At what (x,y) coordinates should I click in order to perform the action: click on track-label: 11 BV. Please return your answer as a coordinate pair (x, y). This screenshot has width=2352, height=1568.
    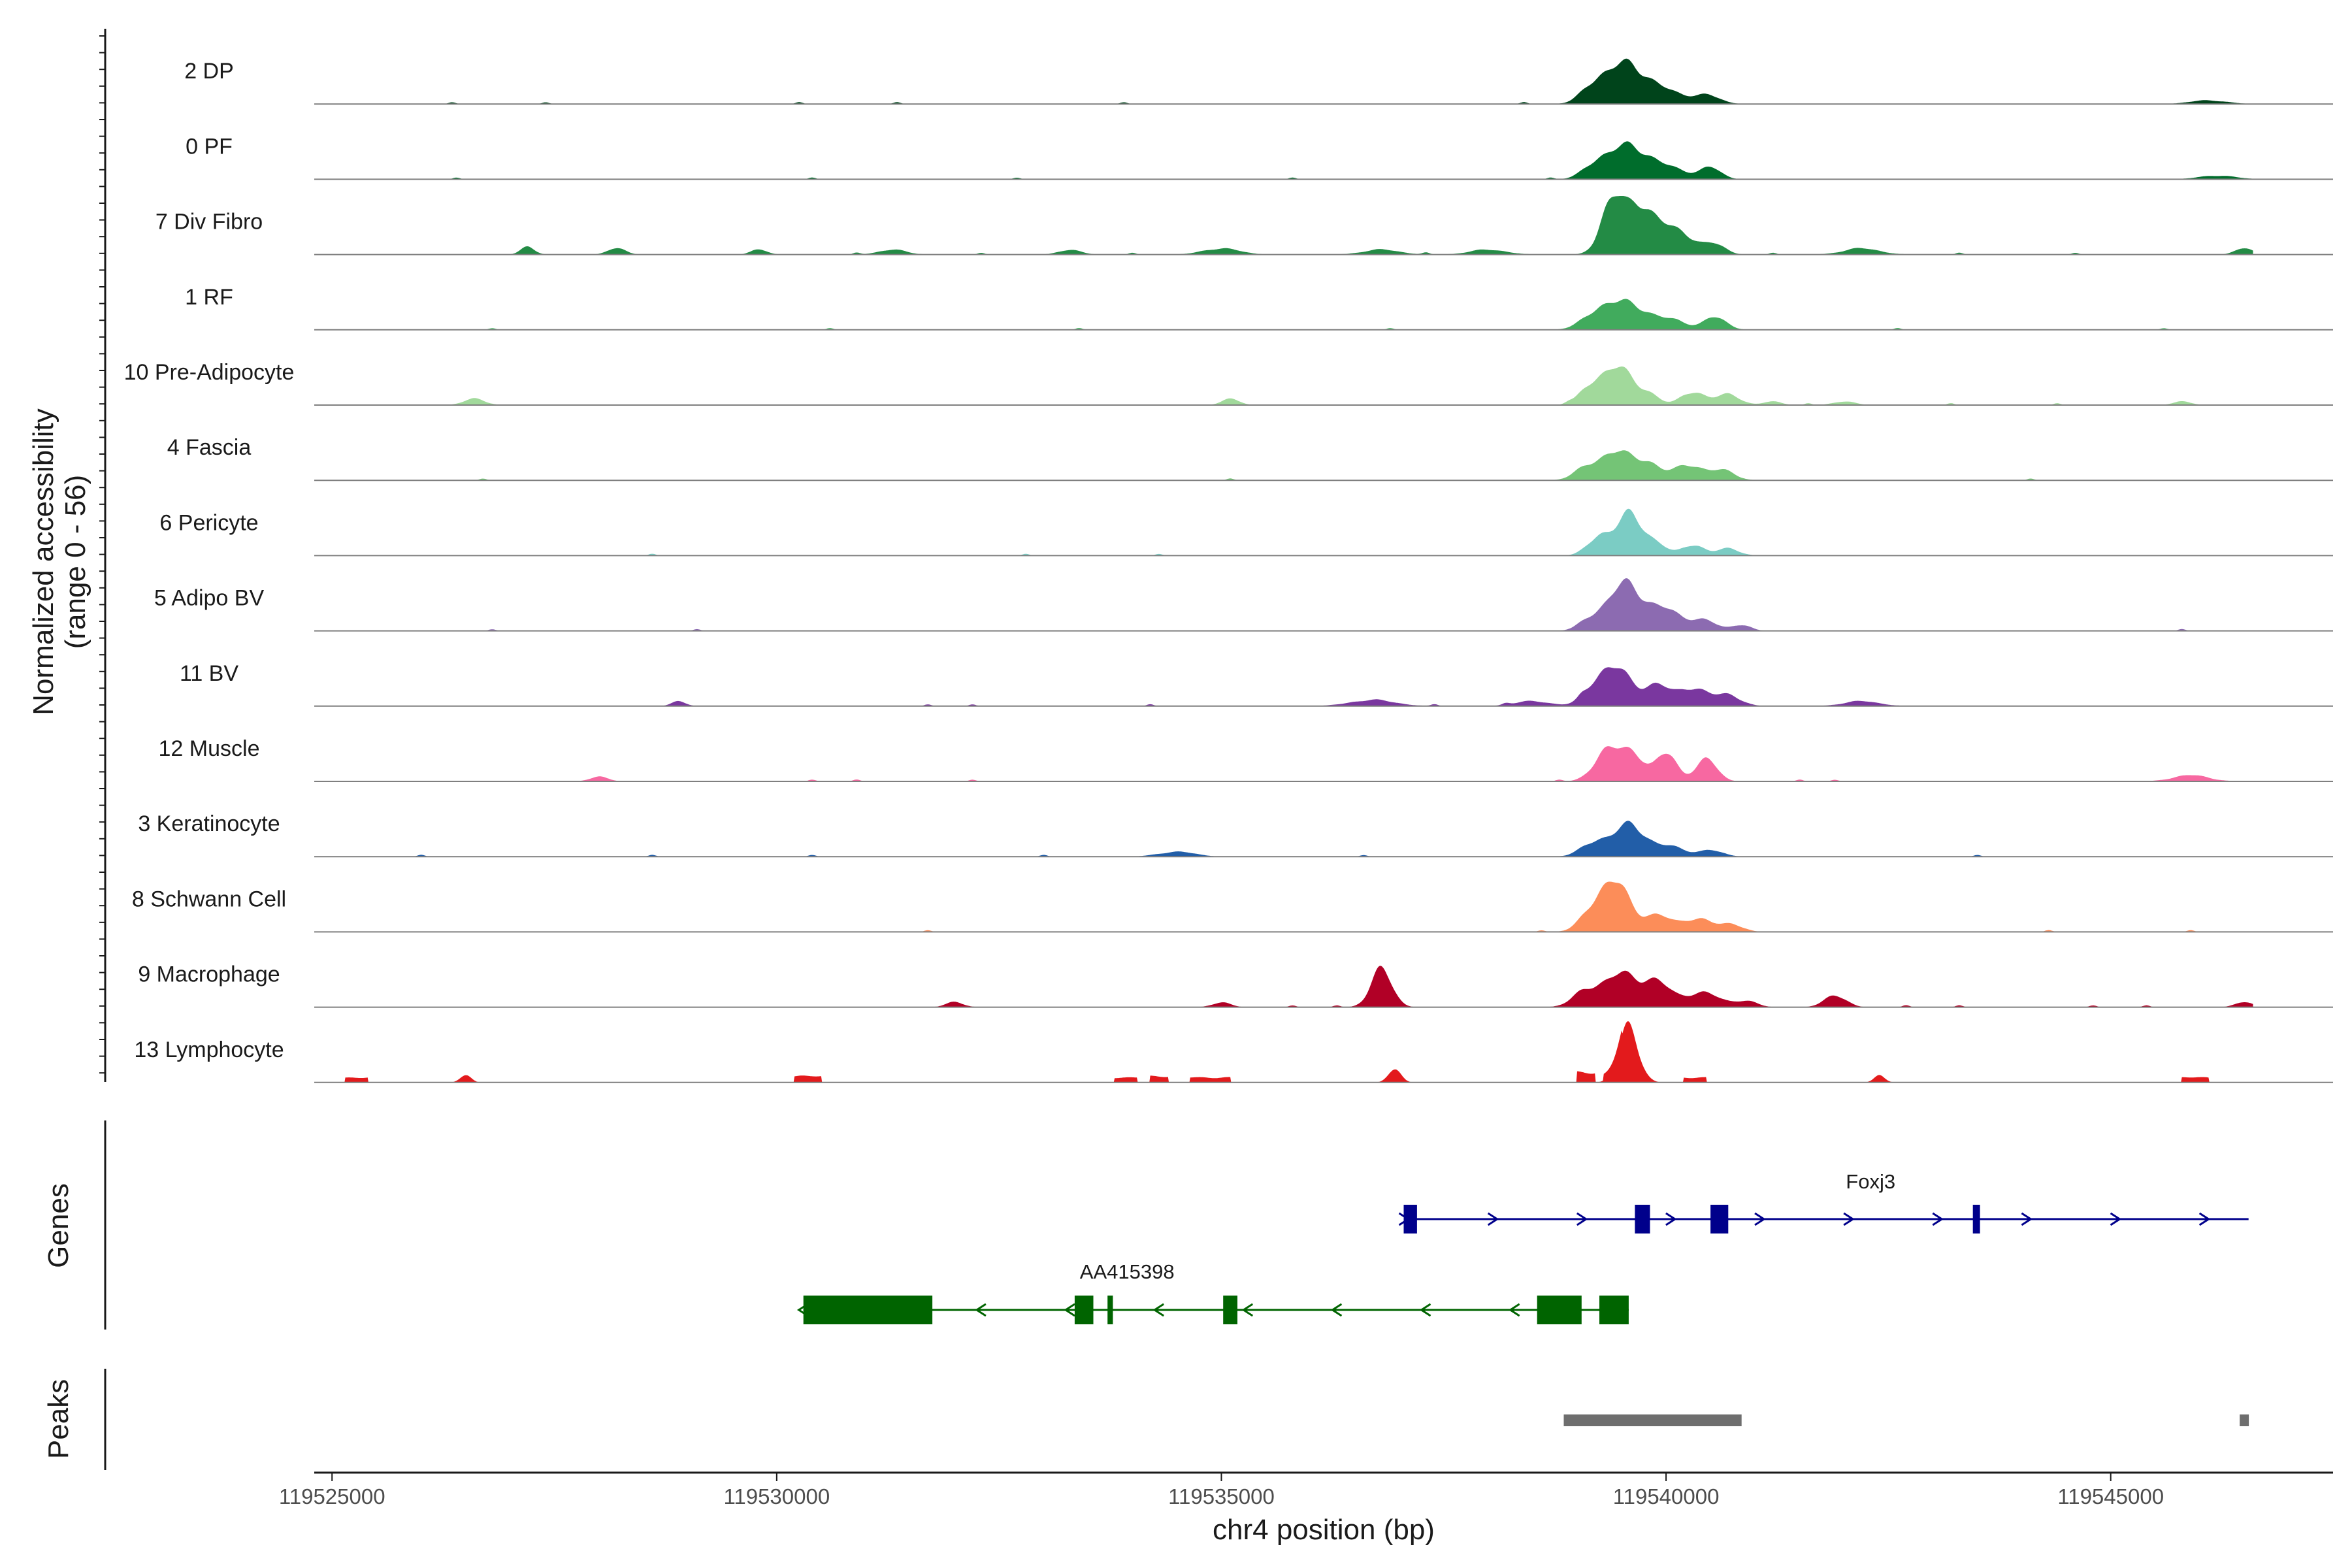
    Looking at the image, I should click on (209, 673).